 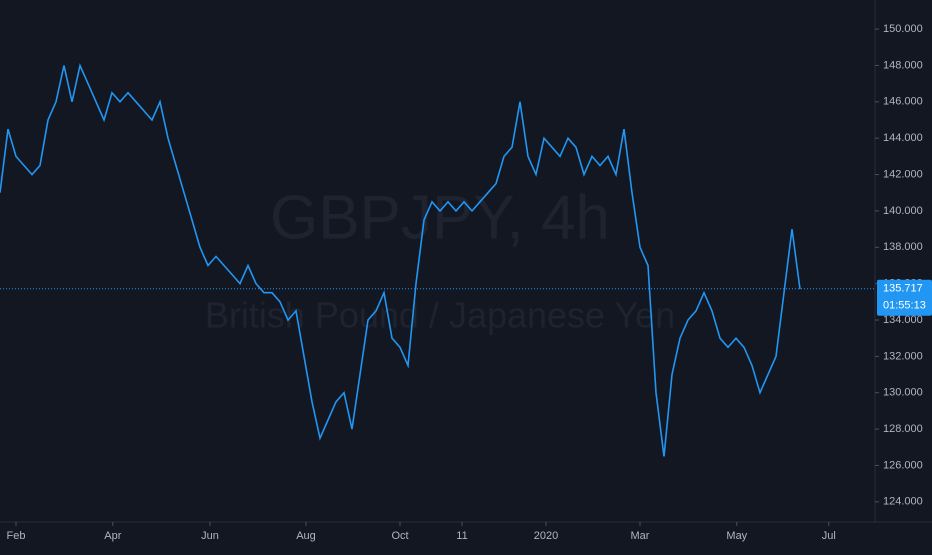 I want to click on countdown-label: 01:55:13, so click(x=904, y=306).